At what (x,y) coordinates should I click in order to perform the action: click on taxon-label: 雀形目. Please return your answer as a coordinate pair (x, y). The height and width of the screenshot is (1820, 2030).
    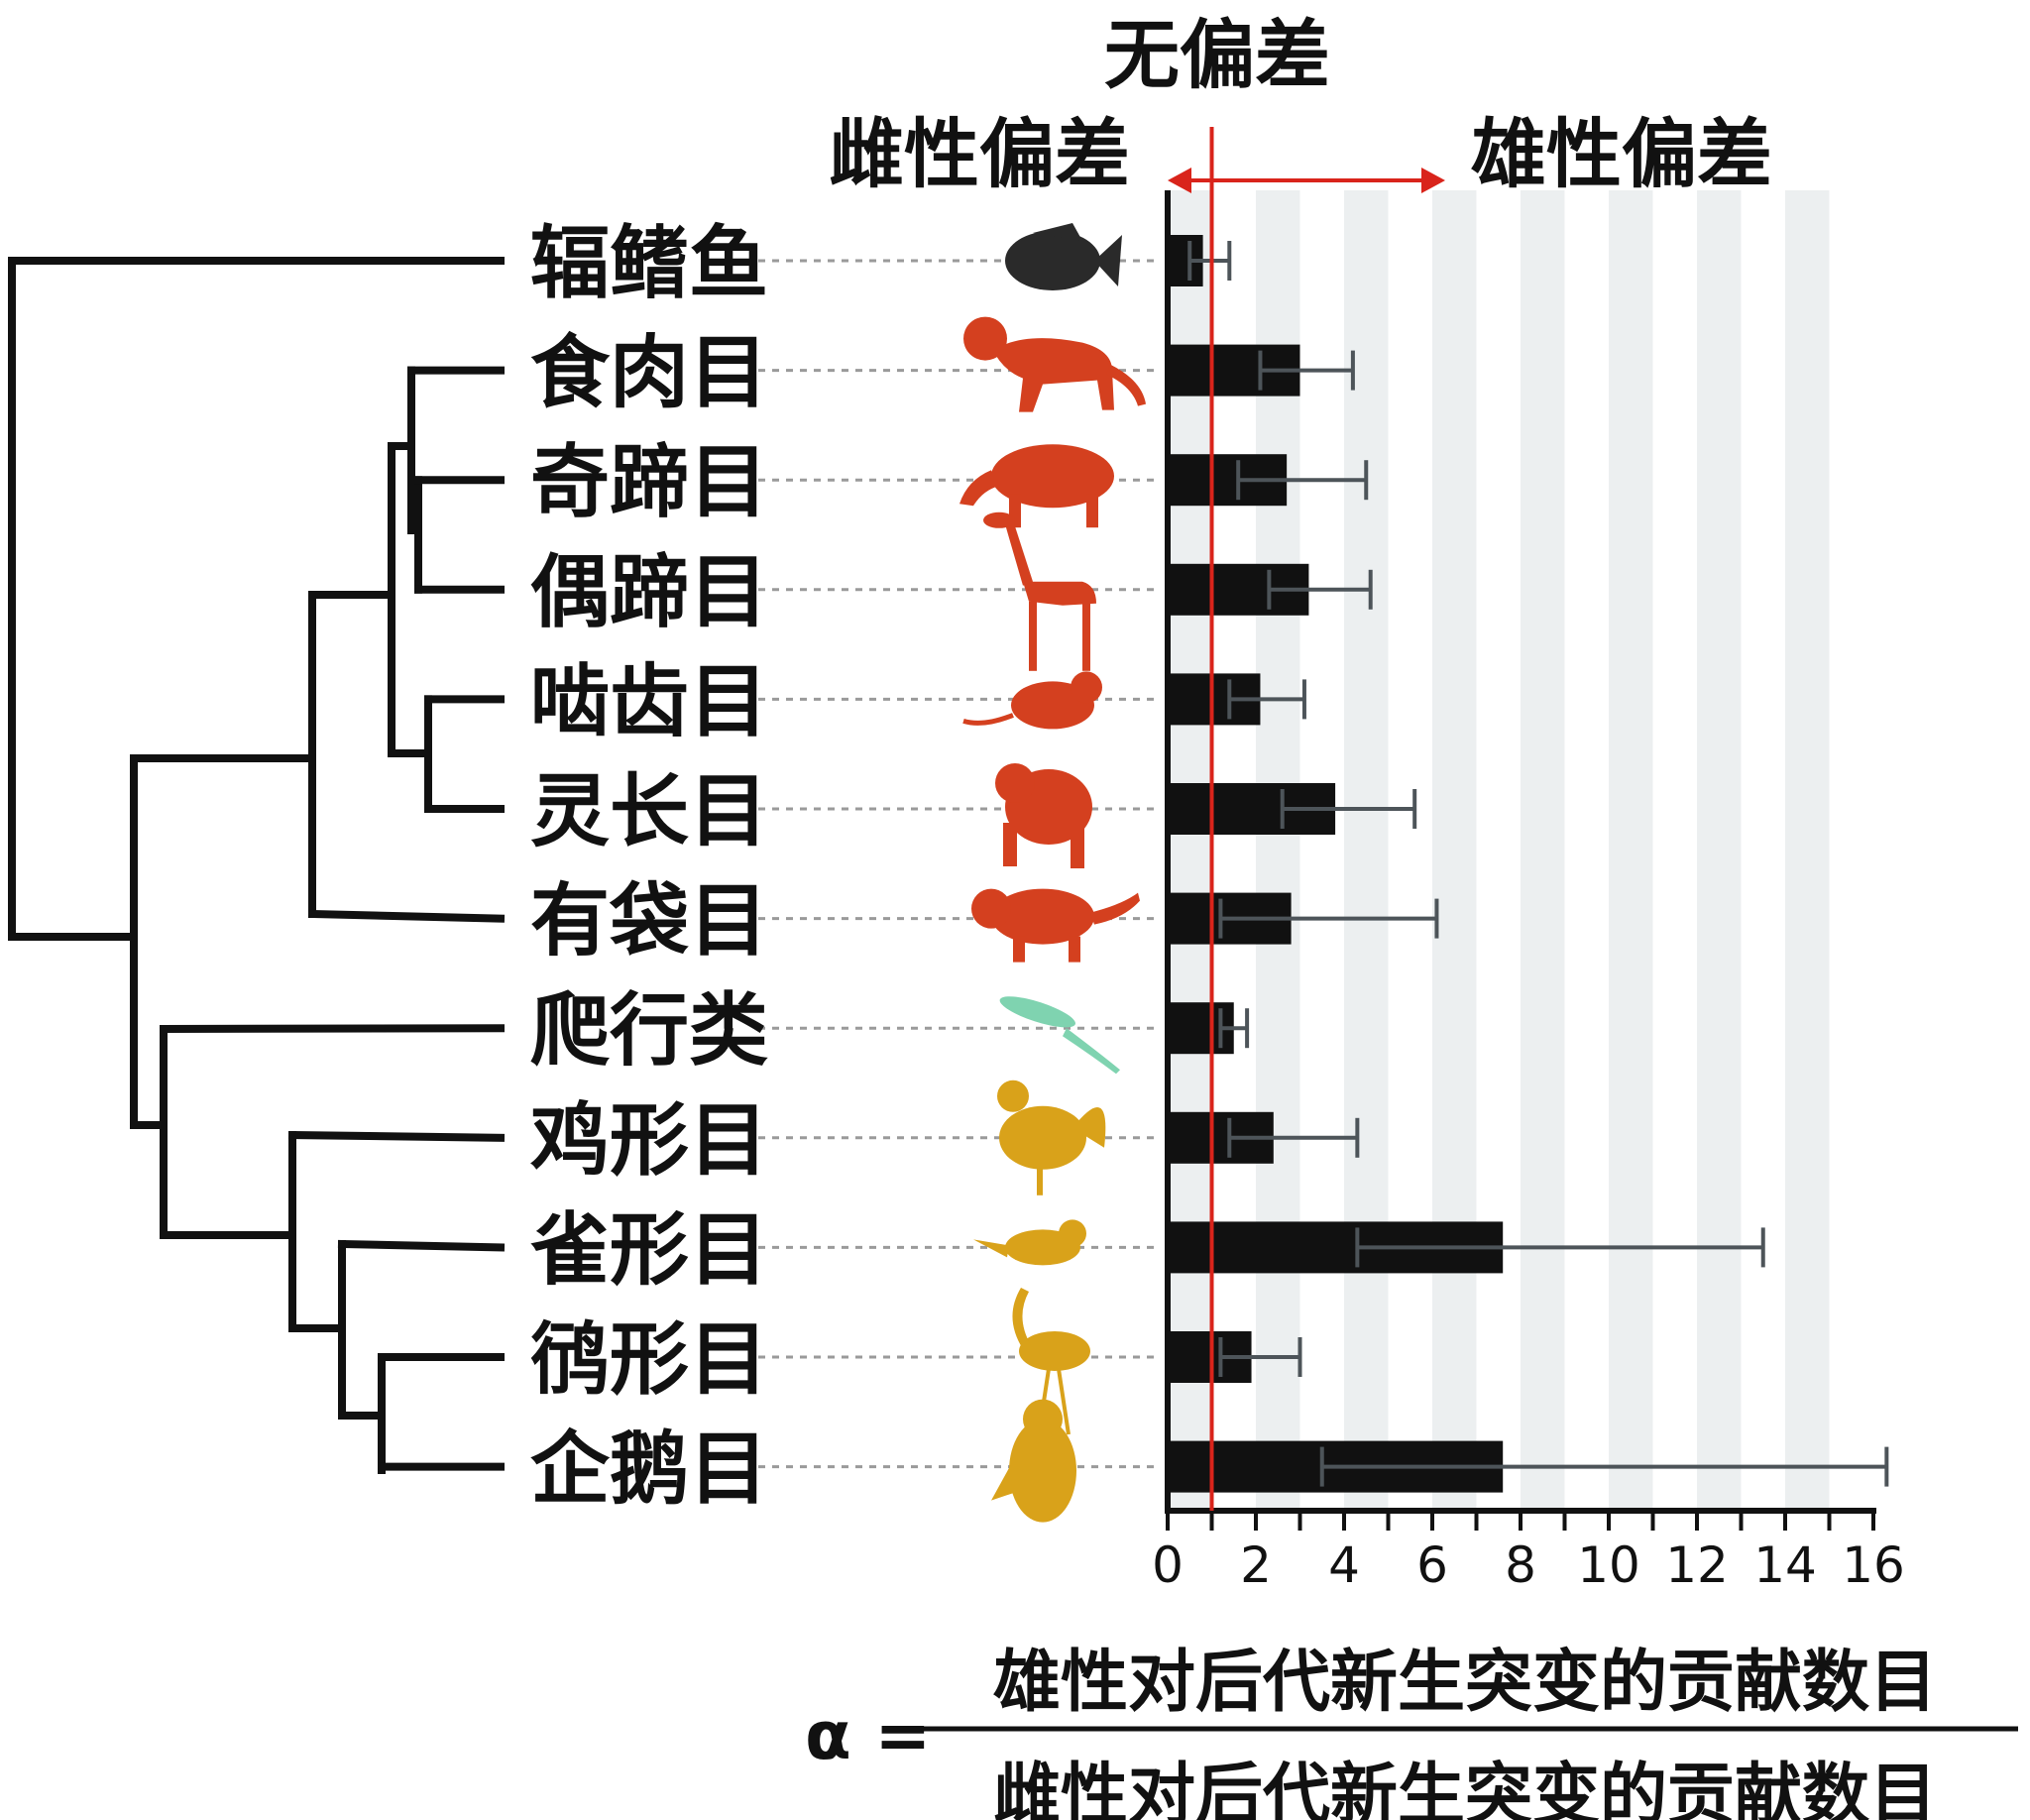
    Looking at the image, I should click on (649, 1249).